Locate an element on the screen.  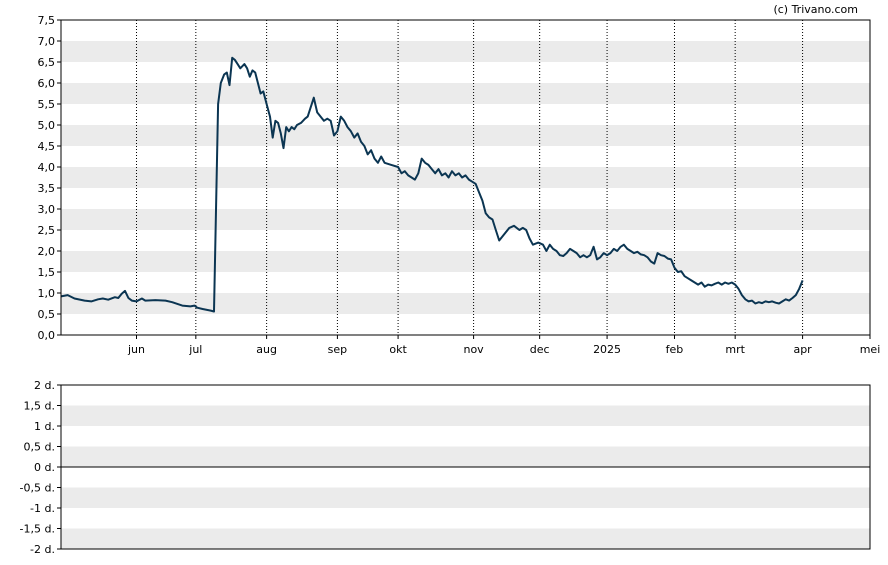
x-tick-label: mei is located at coordinates (870, 349).